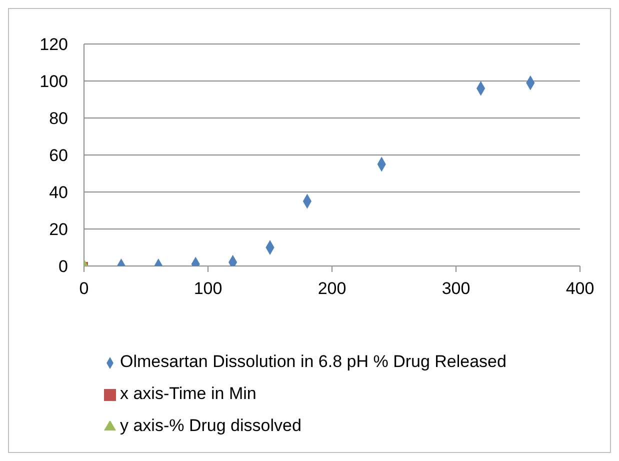 The image size is (619, 461). I want to click on y-tick-label: 40, so click(58, 192).